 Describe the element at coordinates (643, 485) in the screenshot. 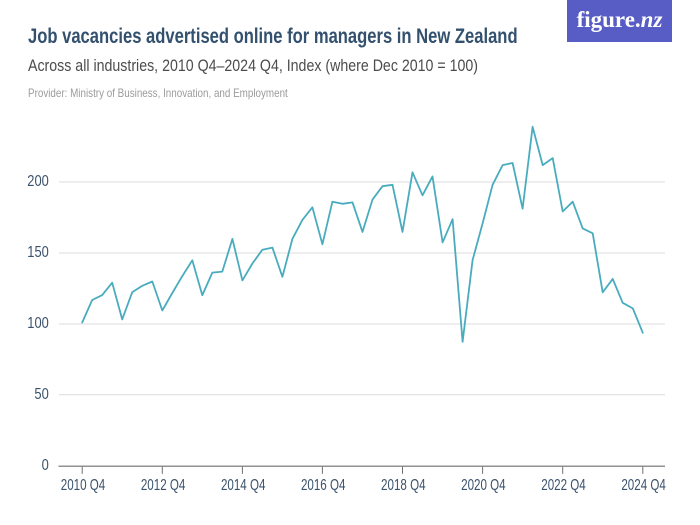

I see `svg-text: 2024 Q4` at that location.